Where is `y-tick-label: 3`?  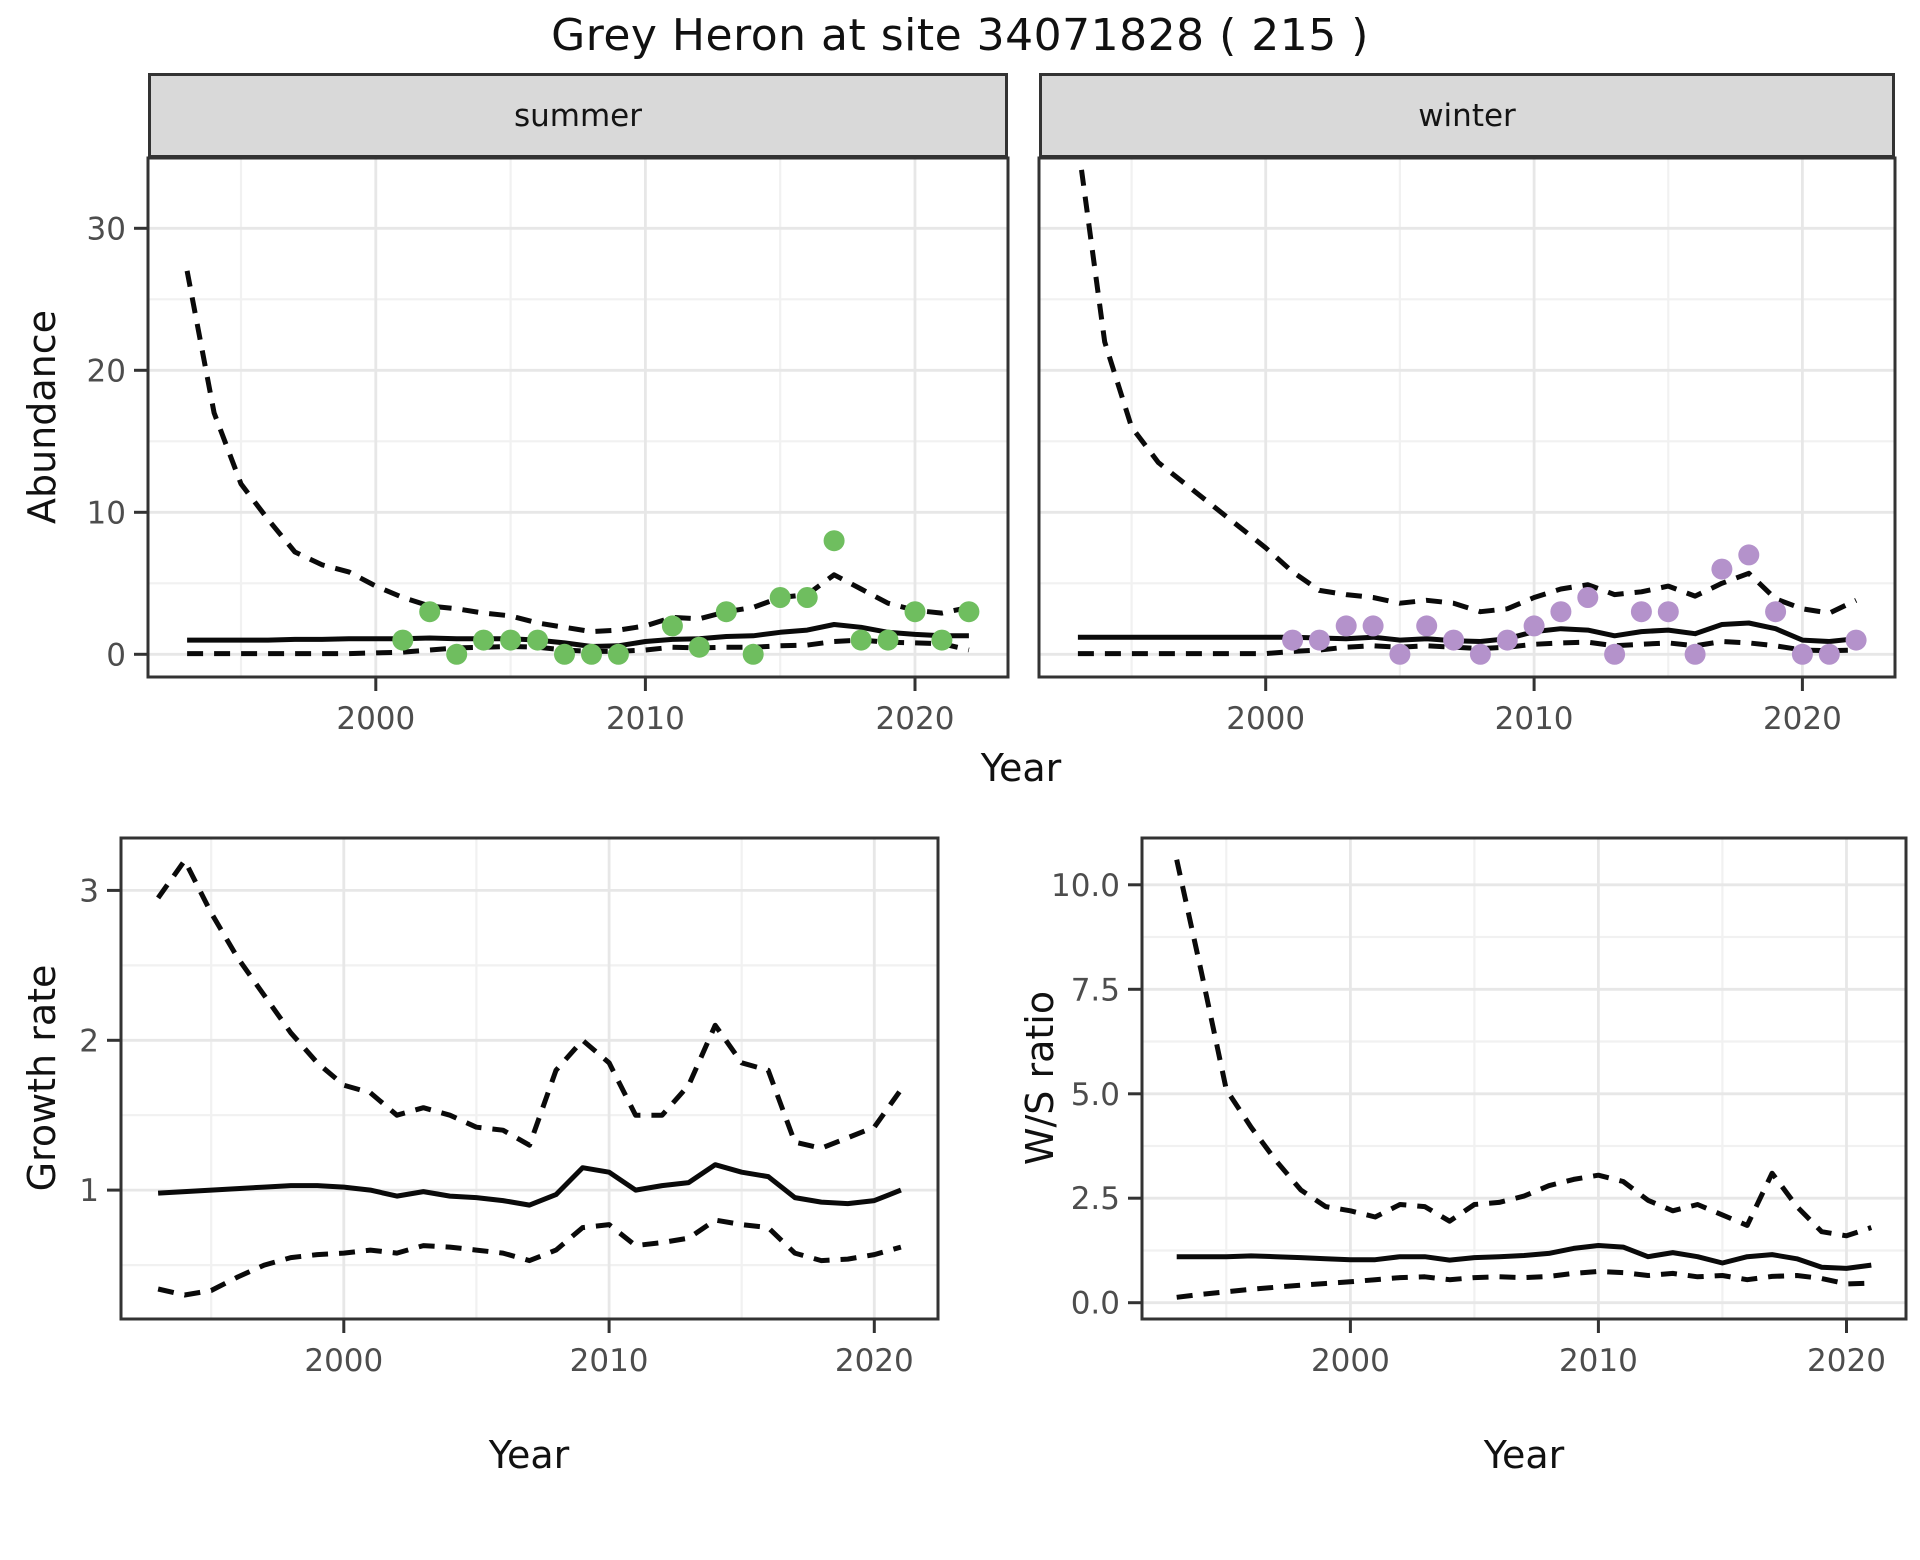
y-tick-label: 3 is located at coordinates (89, 891).